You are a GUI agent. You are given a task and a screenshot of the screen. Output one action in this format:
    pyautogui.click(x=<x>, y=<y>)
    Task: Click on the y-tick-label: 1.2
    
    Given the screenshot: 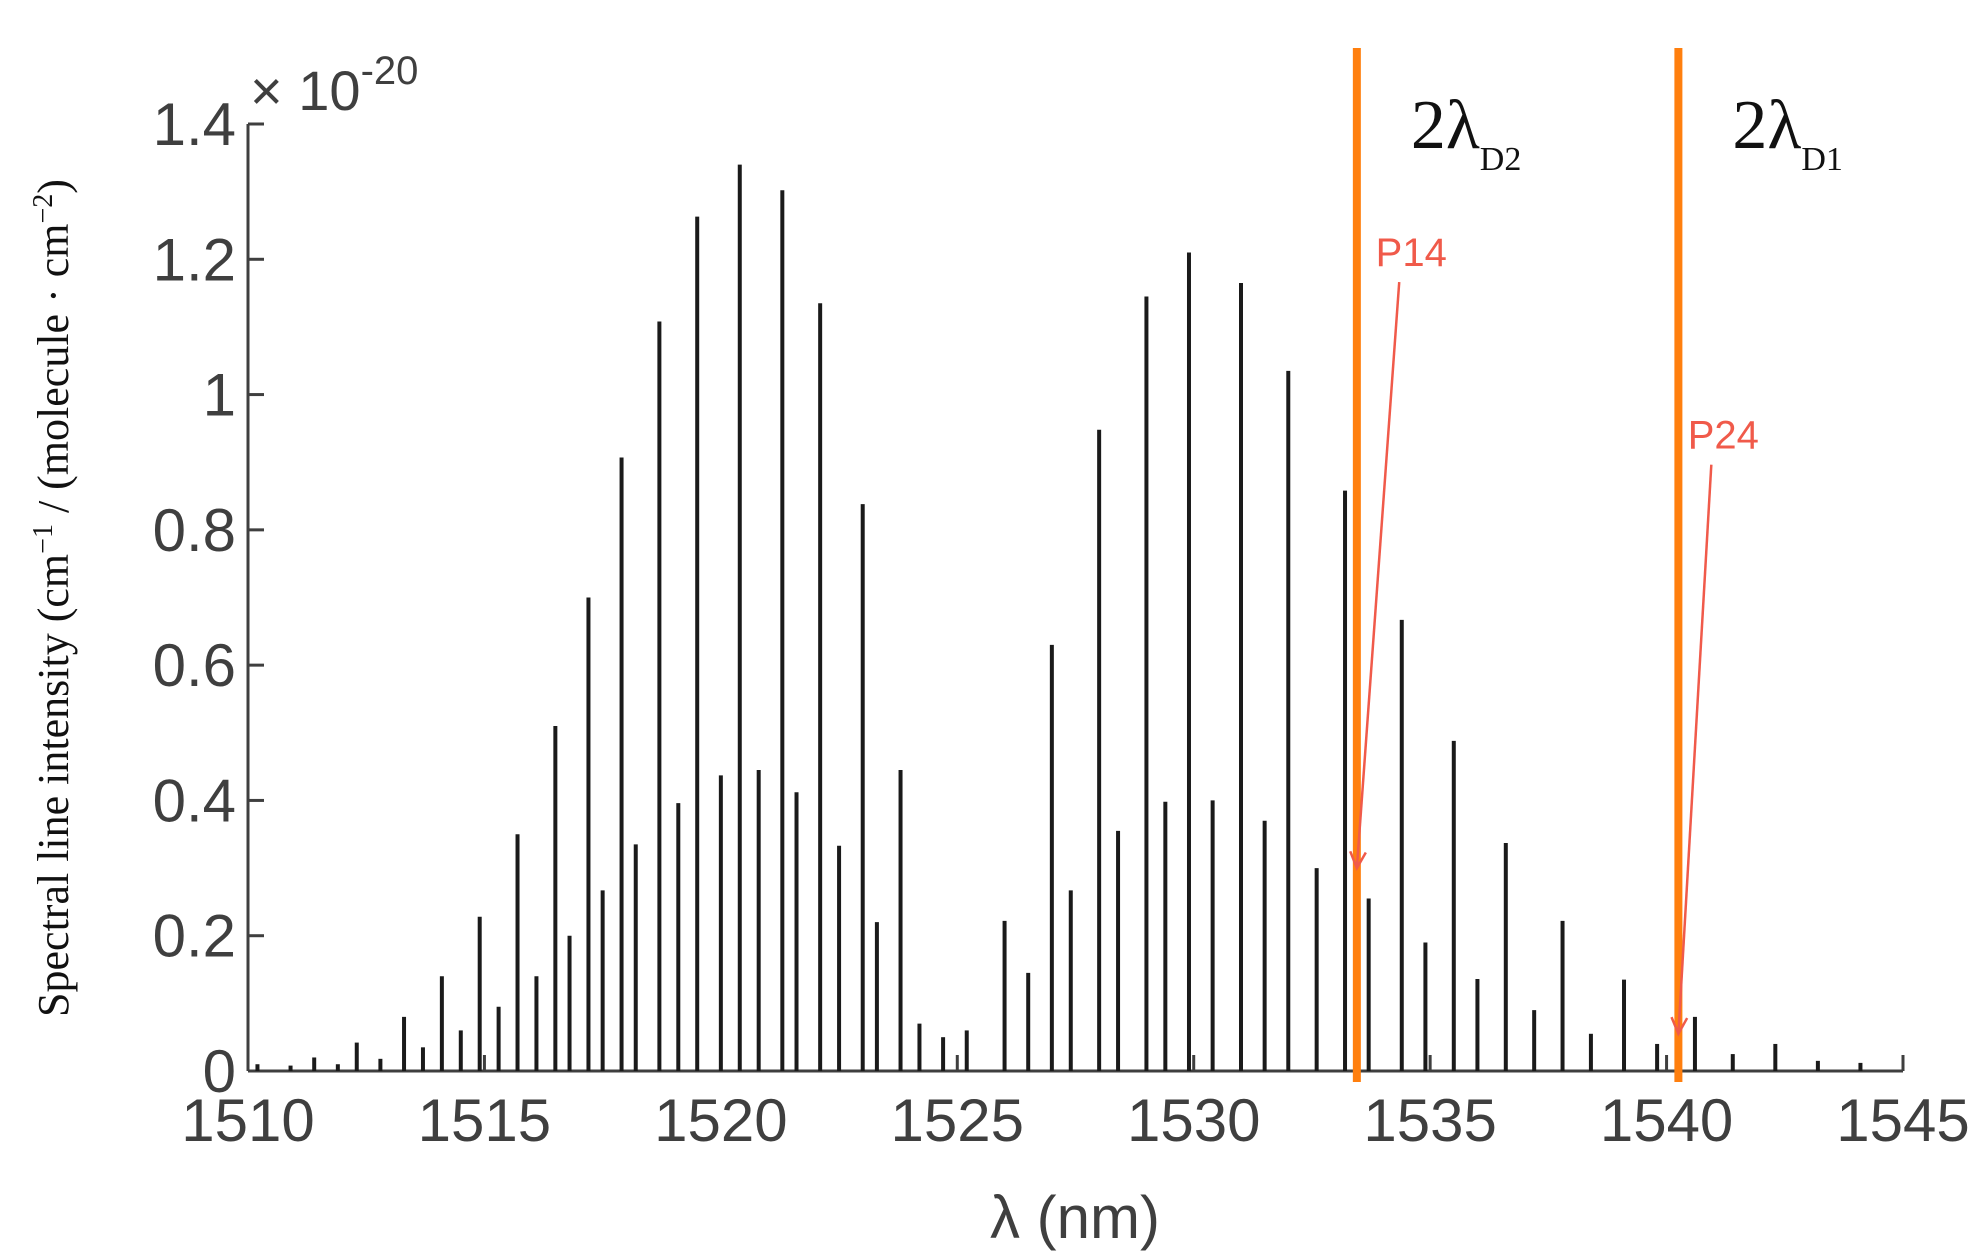 What is the action you would take?
    pyautogui.click(x=194, y=259)
    